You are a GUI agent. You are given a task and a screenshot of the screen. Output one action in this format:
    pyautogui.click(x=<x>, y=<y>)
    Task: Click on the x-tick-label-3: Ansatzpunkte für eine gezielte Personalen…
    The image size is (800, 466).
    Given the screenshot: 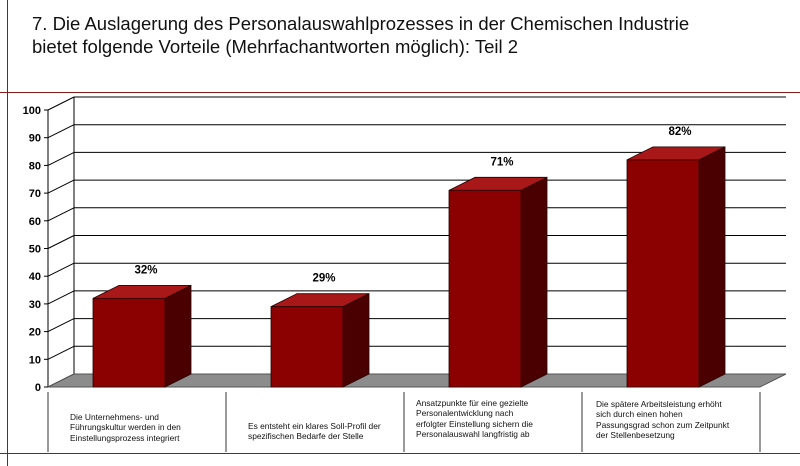 What is the action you would take?
    pyautogui.click(x=474, y=418)
    